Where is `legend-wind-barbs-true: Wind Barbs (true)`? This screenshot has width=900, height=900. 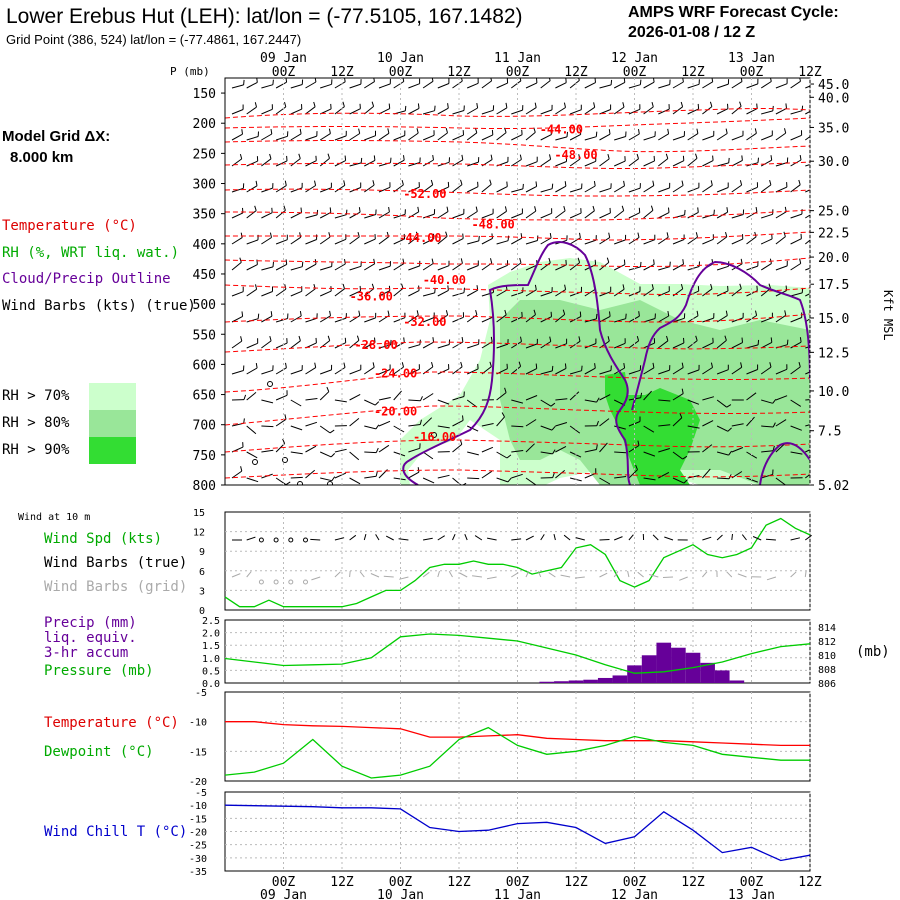 legend-wind-barbs-true: Wind Barbs (true) is located at coordinates (115, 563).